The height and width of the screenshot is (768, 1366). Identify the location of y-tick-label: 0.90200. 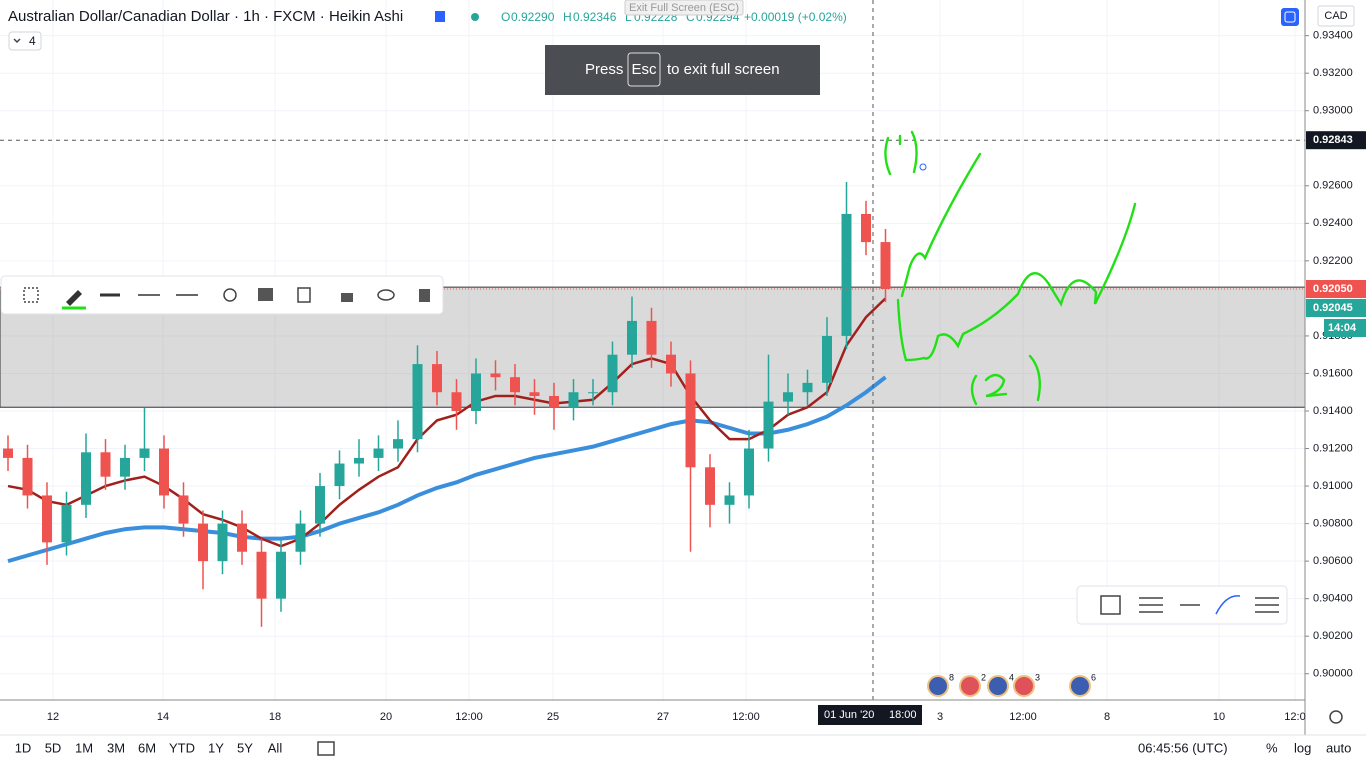
(1333, 636).